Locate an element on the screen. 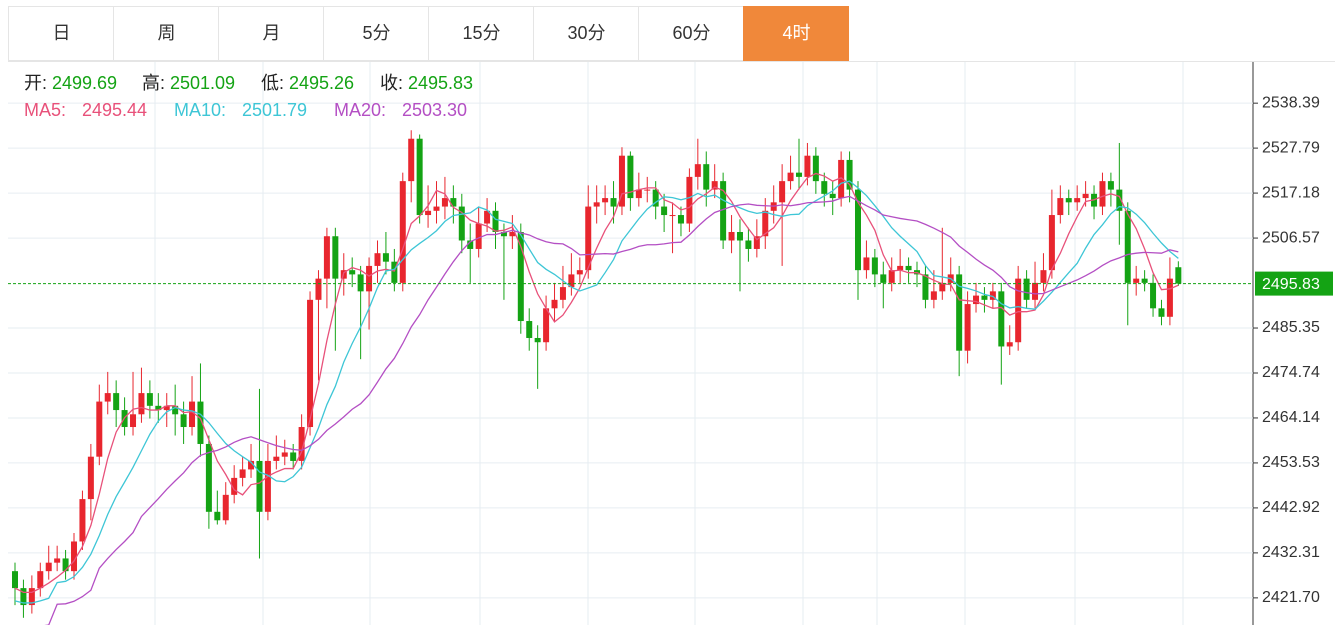 The image size is (1335, 625). tab-label: 日 is located at coordinates (62, 33).